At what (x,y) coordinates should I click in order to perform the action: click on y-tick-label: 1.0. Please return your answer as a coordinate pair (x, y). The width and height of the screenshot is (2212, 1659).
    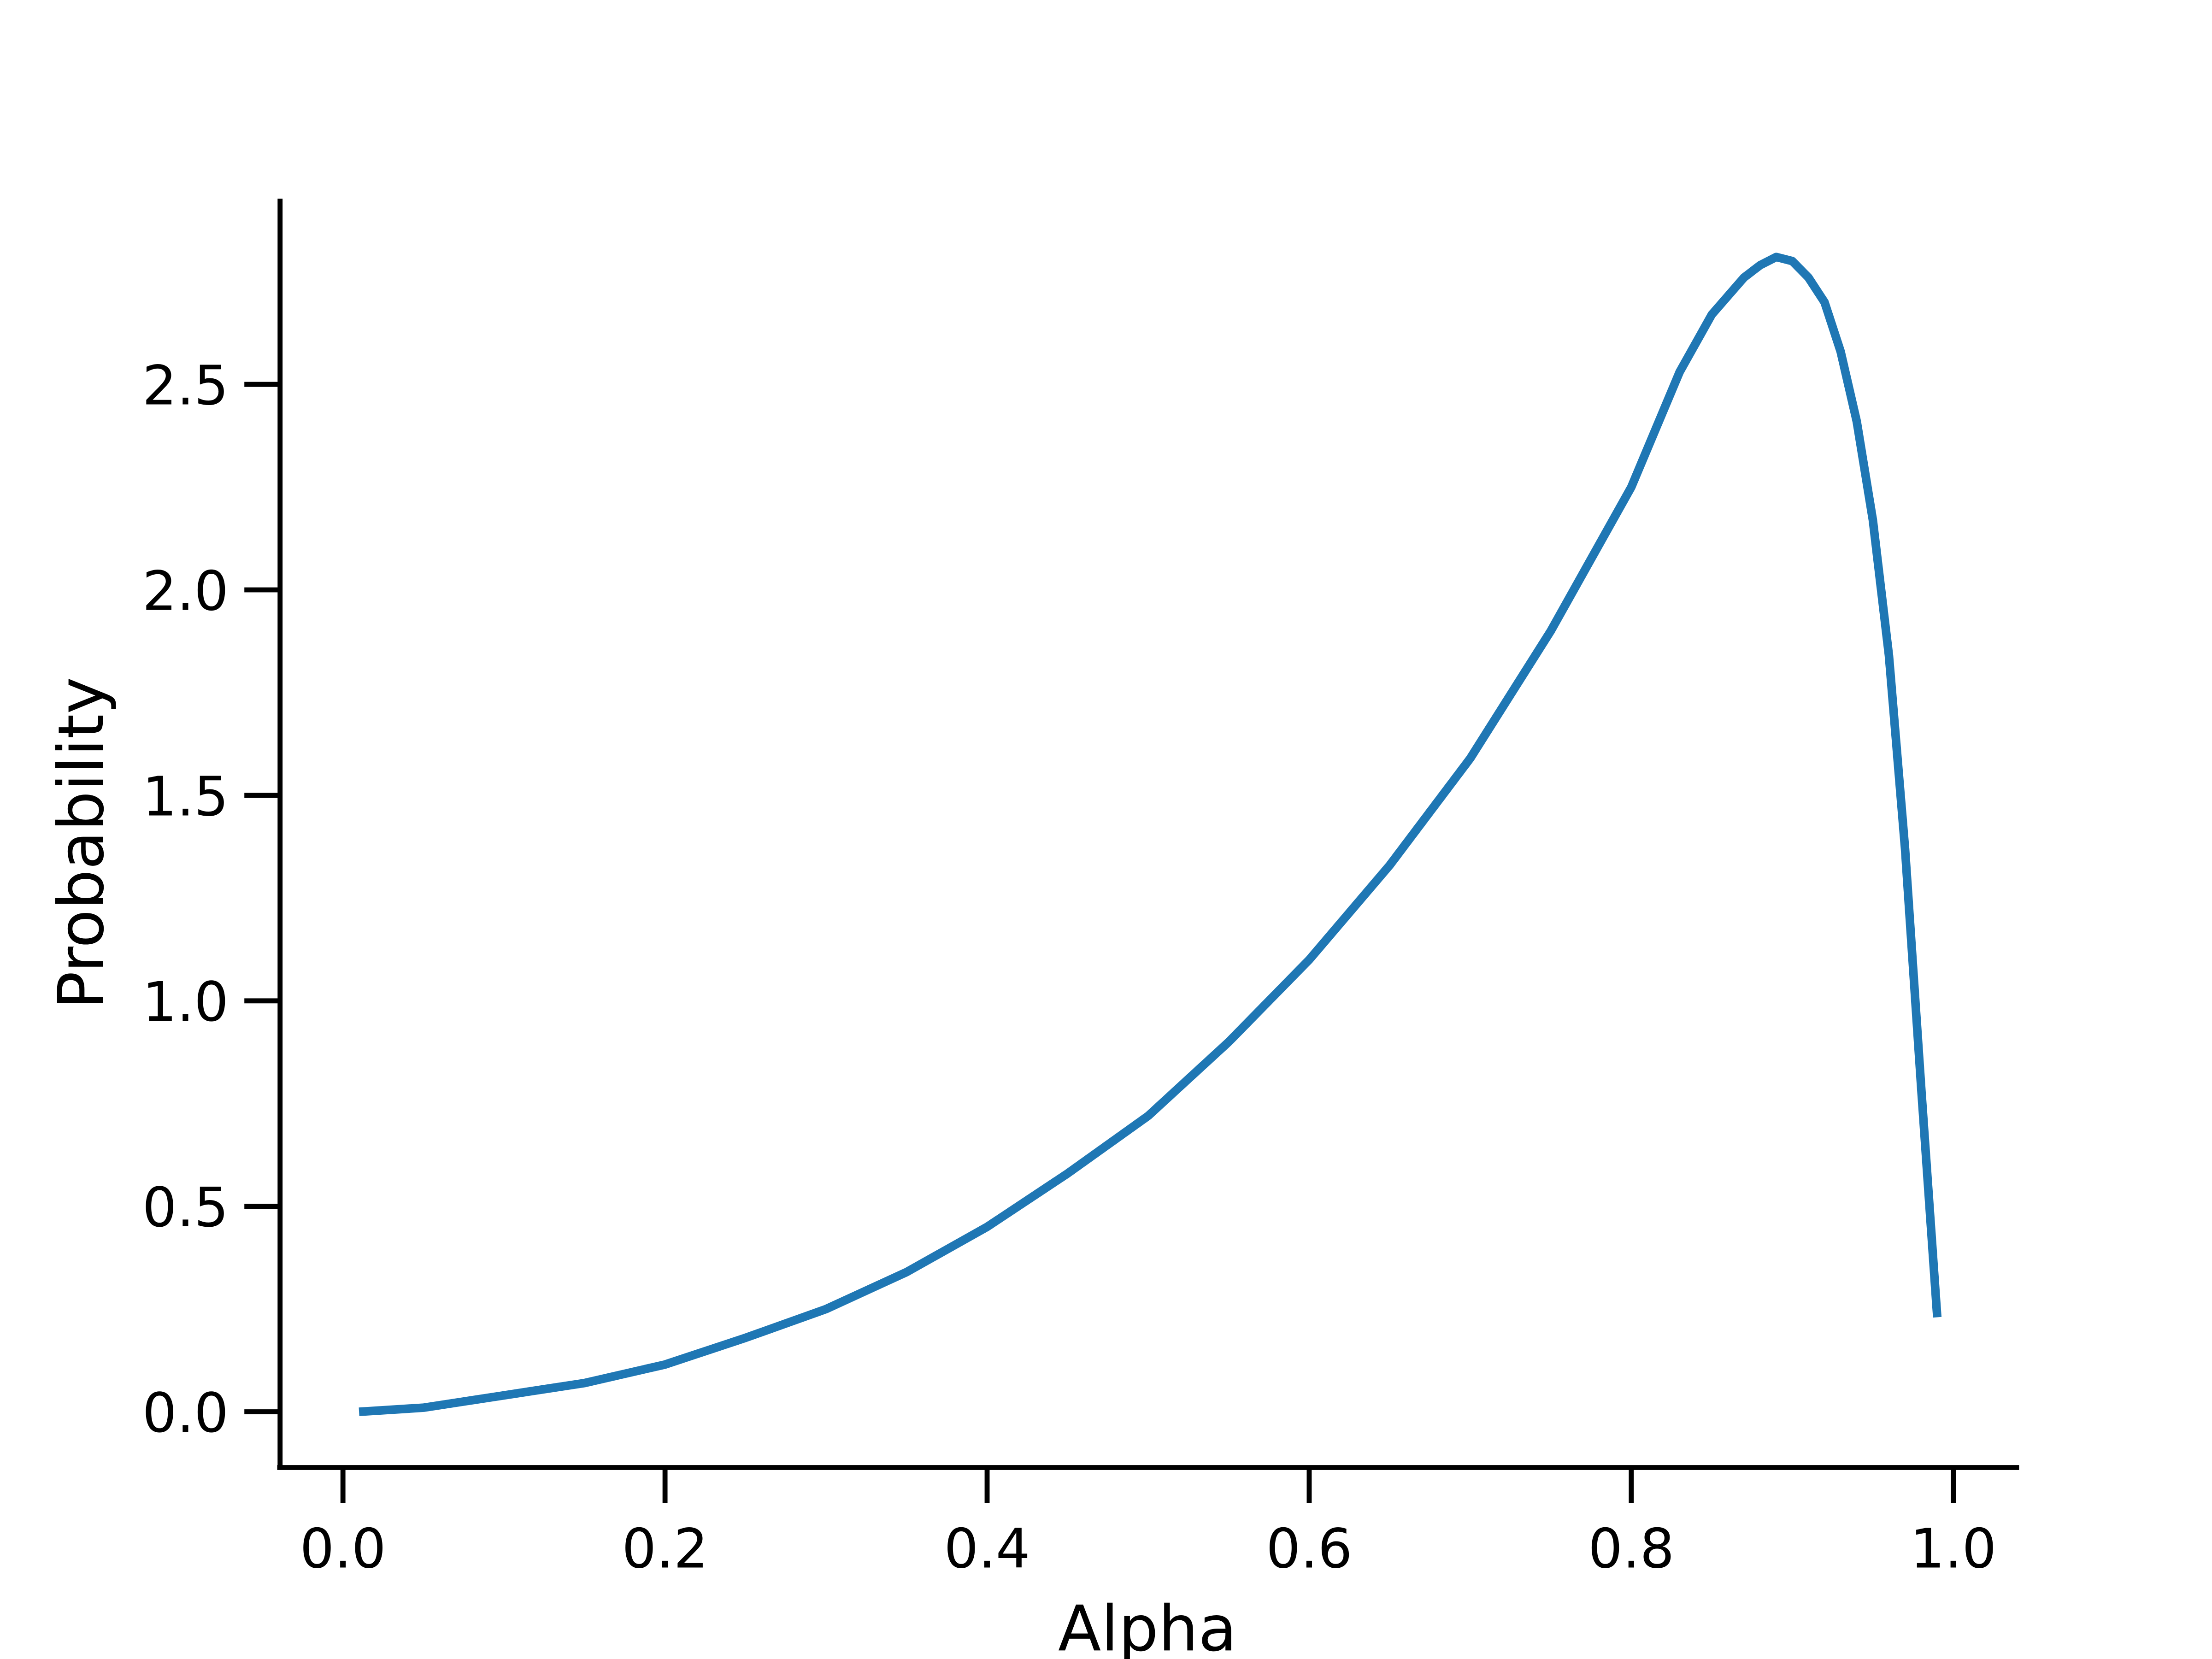
    Looking at the image, I should click on (185, 1002).